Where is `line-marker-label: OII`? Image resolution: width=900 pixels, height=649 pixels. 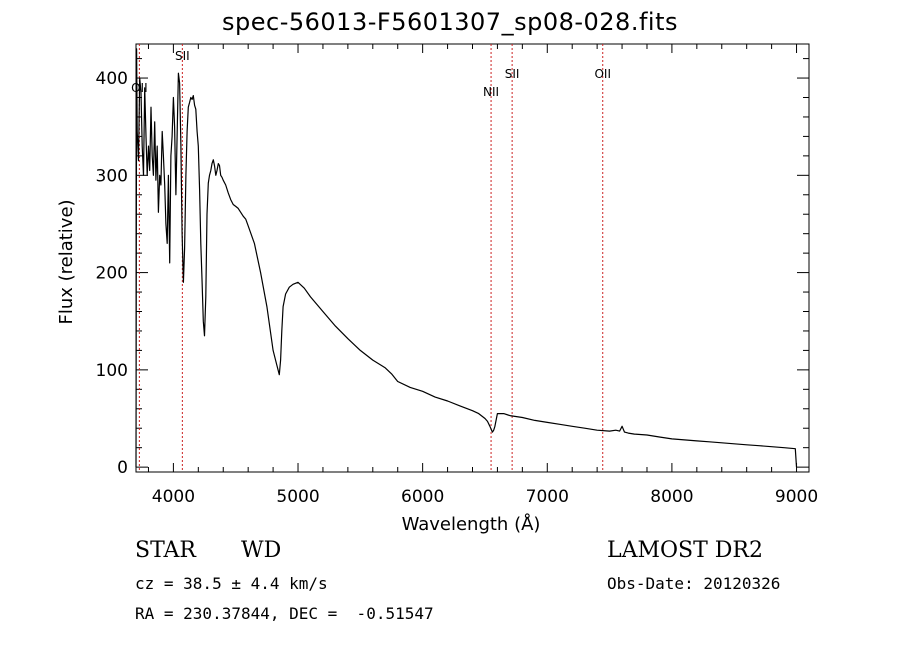
line-marker-label: OII is located at coordinates (602, 74).